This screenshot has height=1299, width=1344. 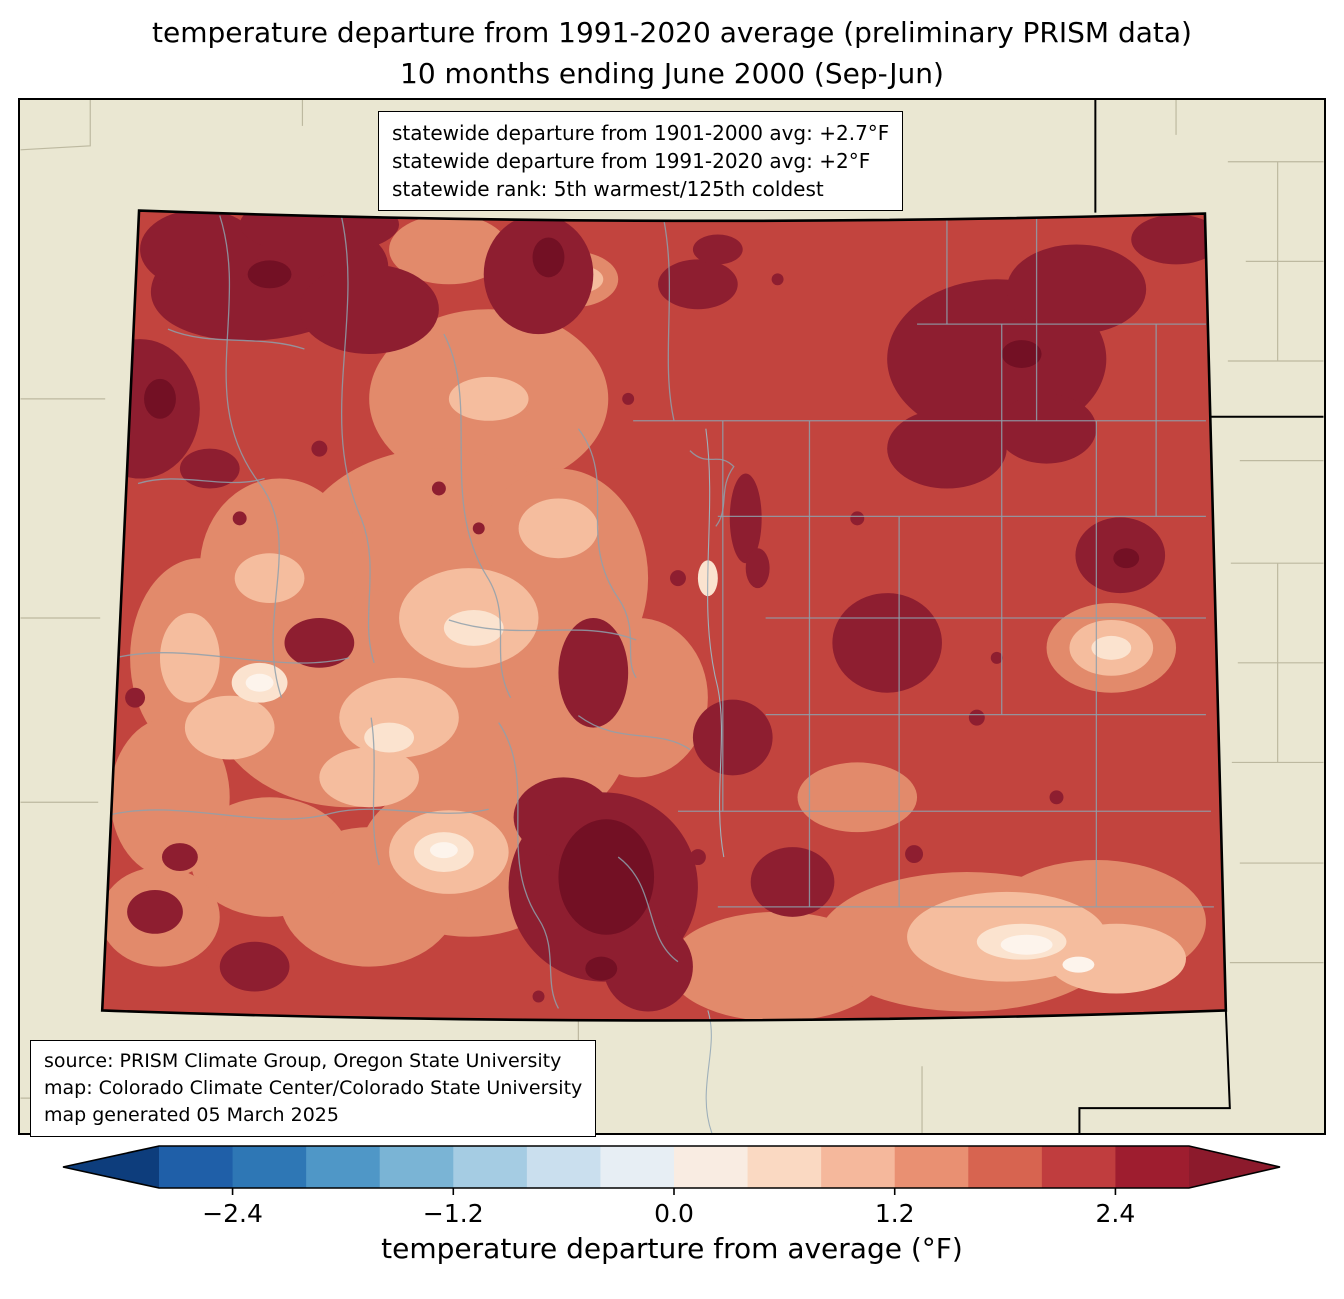 What do you see at coordinates (232, 1213) in the screenshot?
I see `colorbar-tick-label: −2.4` at bounding box center [232, 1213].